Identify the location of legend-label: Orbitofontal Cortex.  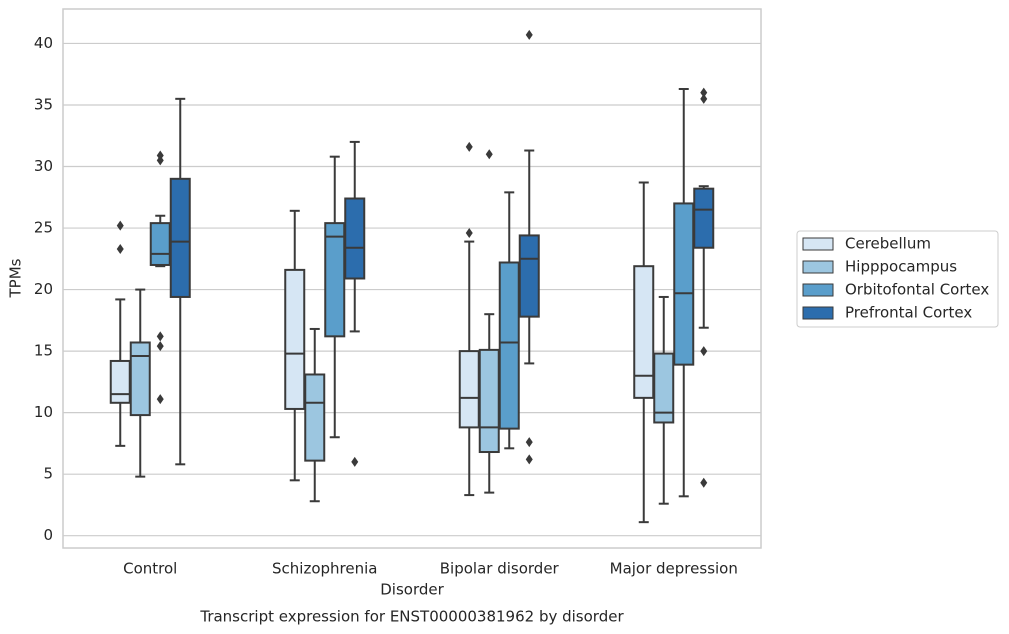
(917, 290).